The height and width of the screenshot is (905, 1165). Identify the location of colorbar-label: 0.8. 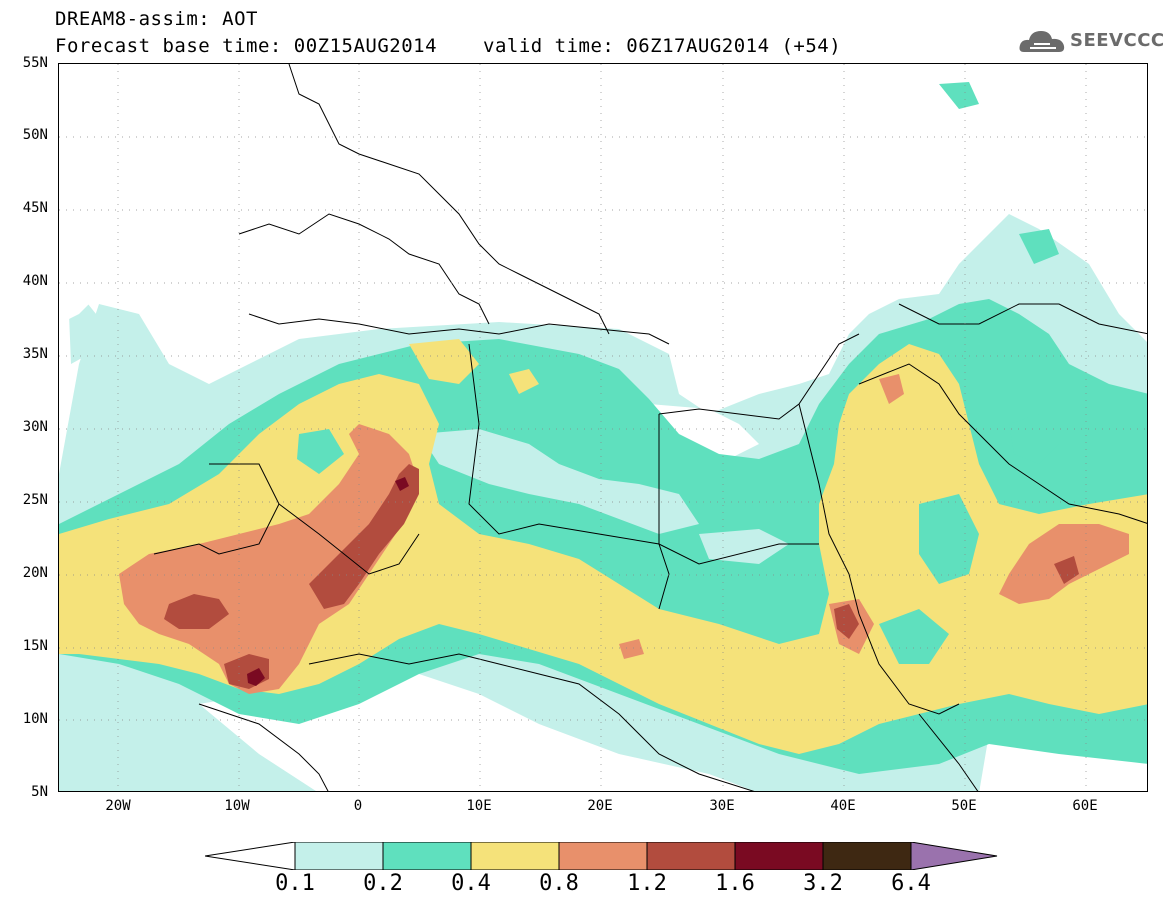
(559, 883).